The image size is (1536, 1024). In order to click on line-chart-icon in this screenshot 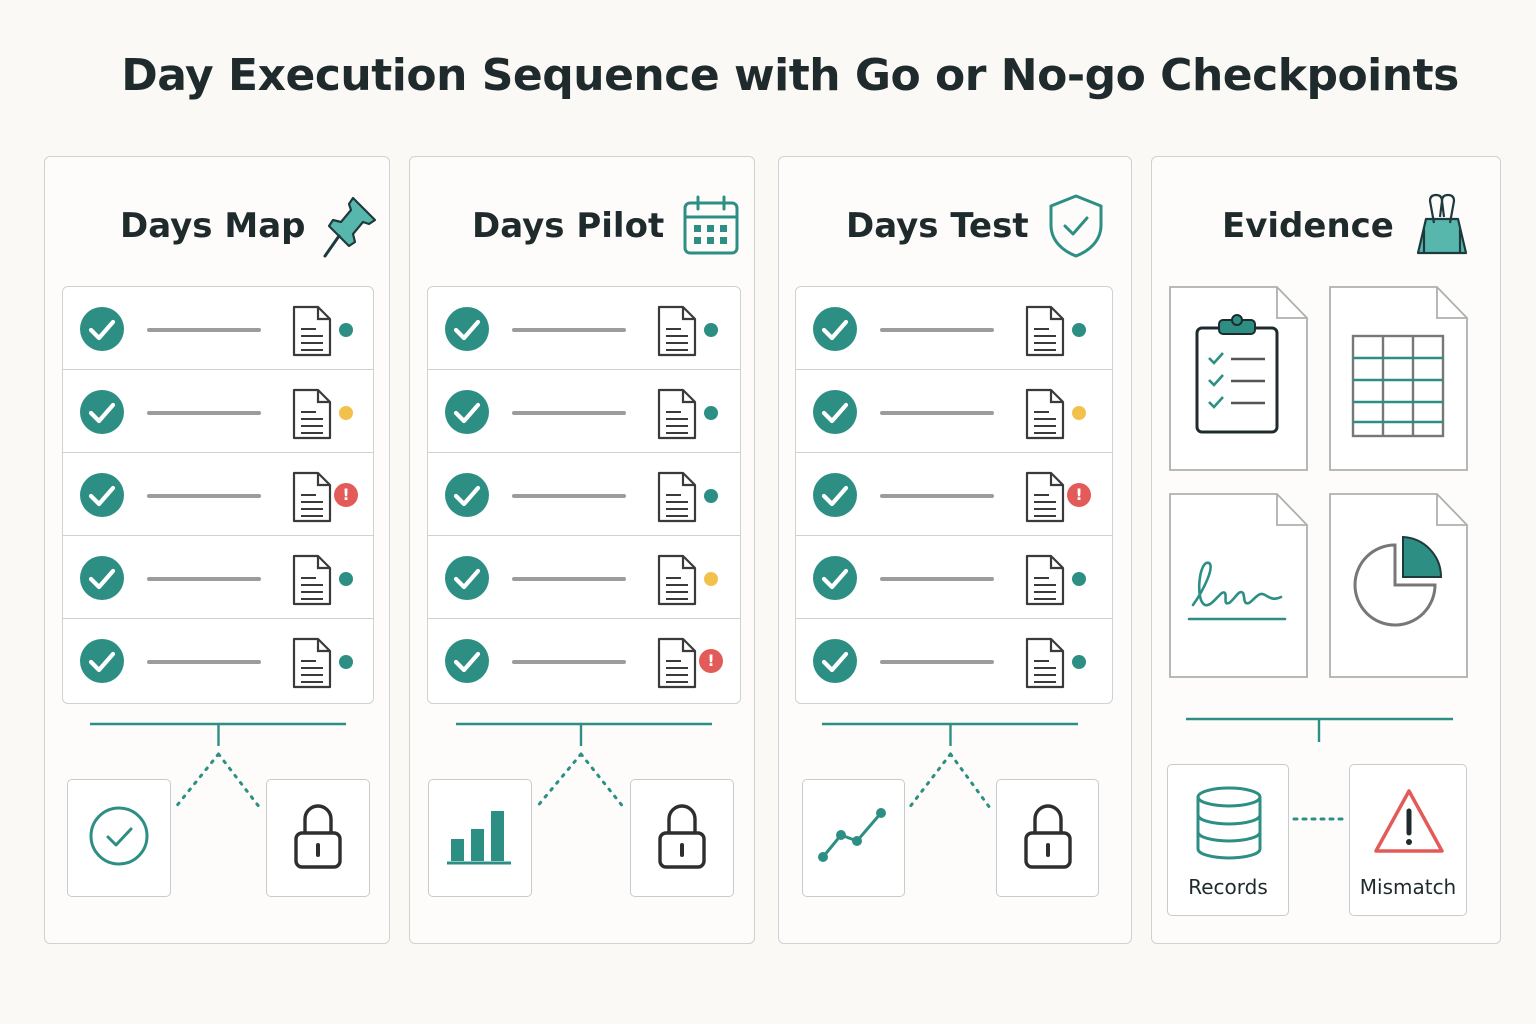, I will do `click(854, 838)`.